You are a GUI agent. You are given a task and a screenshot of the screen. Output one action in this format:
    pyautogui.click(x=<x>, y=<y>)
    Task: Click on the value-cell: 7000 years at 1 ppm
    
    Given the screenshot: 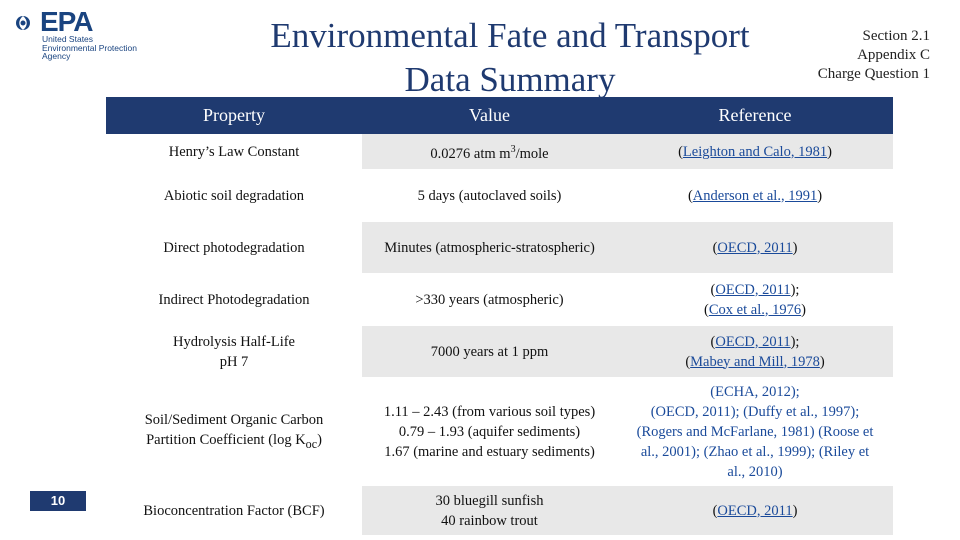 What is the action you would take?
    pyautogui.click(x=489, y=351)
    